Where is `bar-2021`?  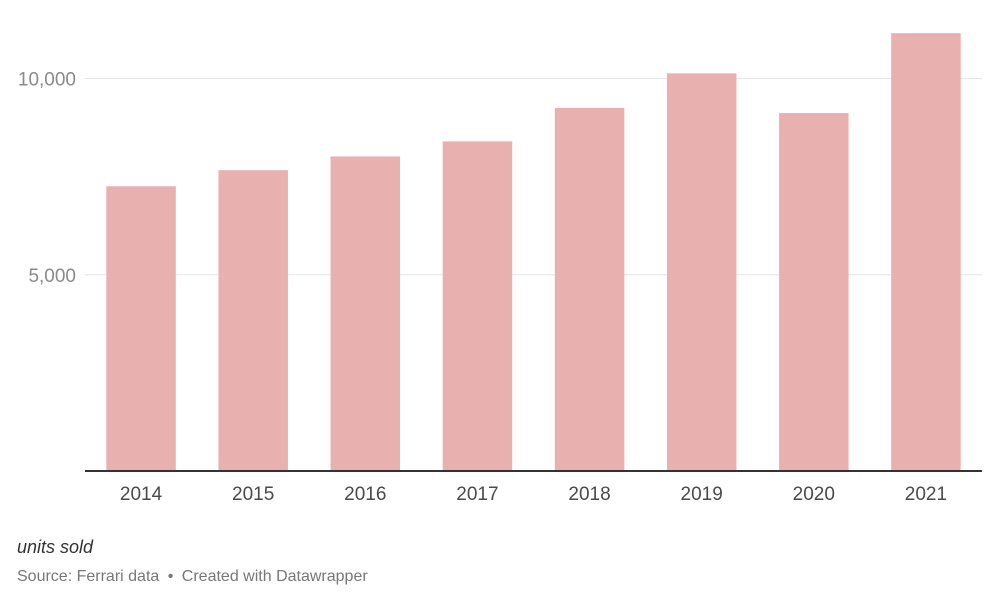 bar-2021 is located at coordinates (926, 252).